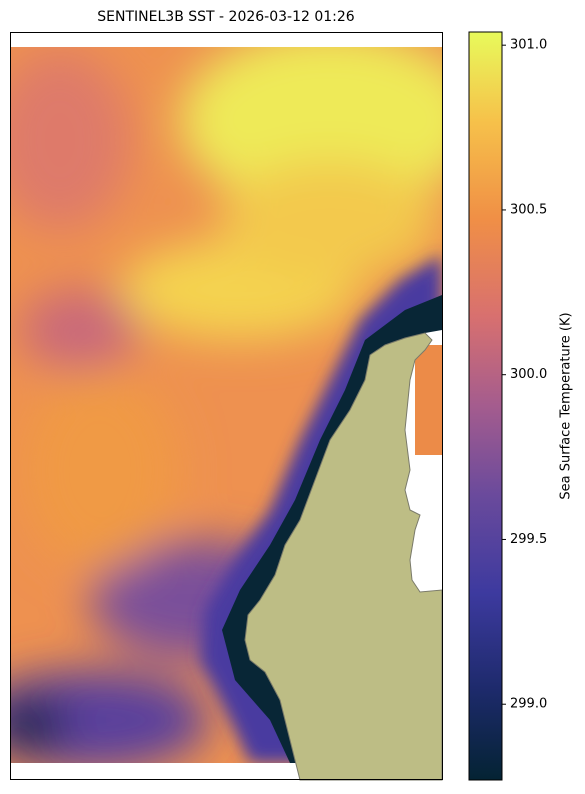  I want to click on colorbar-tick-label: 299.5, so click(528, 539).